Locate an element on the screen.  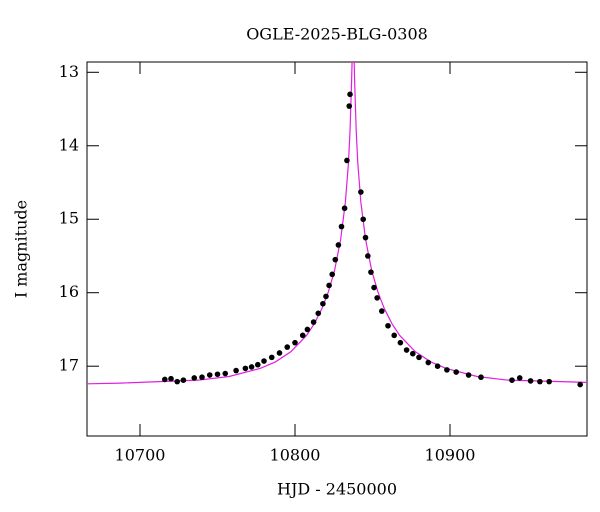
y-tick-label: 17 is located at coordinates (69, 365).